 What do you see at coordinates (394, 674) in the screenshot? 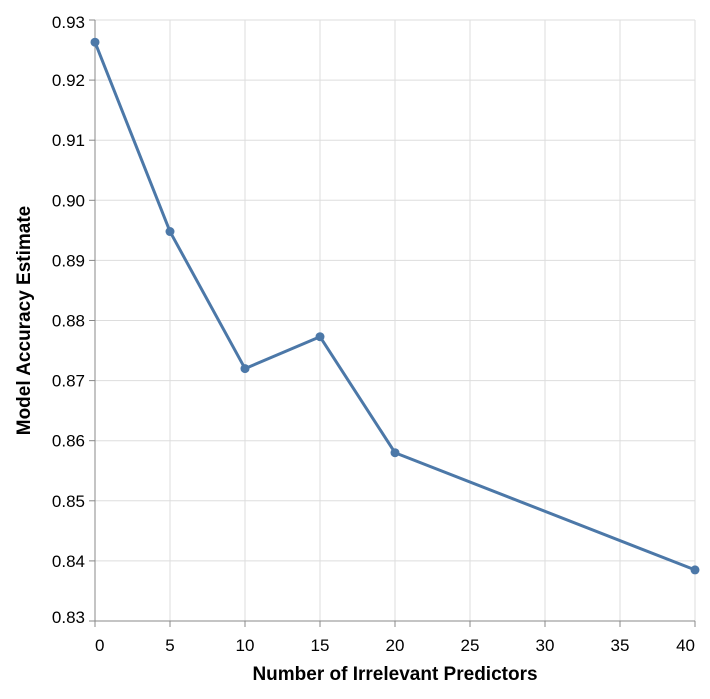
I see `x-axis-title: Number of Irrelevant Predictors` at bounding box center [394, 674].